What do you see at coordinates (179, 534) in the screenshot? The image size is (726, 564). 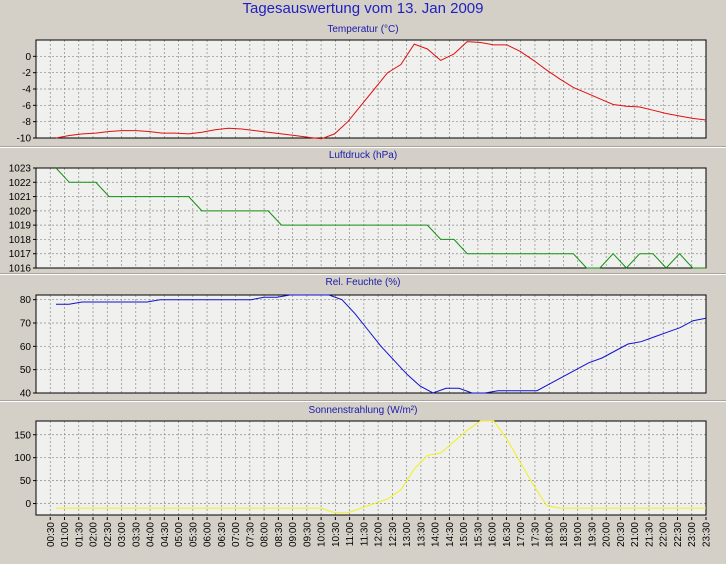 I see `x-tick-label: 05:00` at bounding box center [179, 534].